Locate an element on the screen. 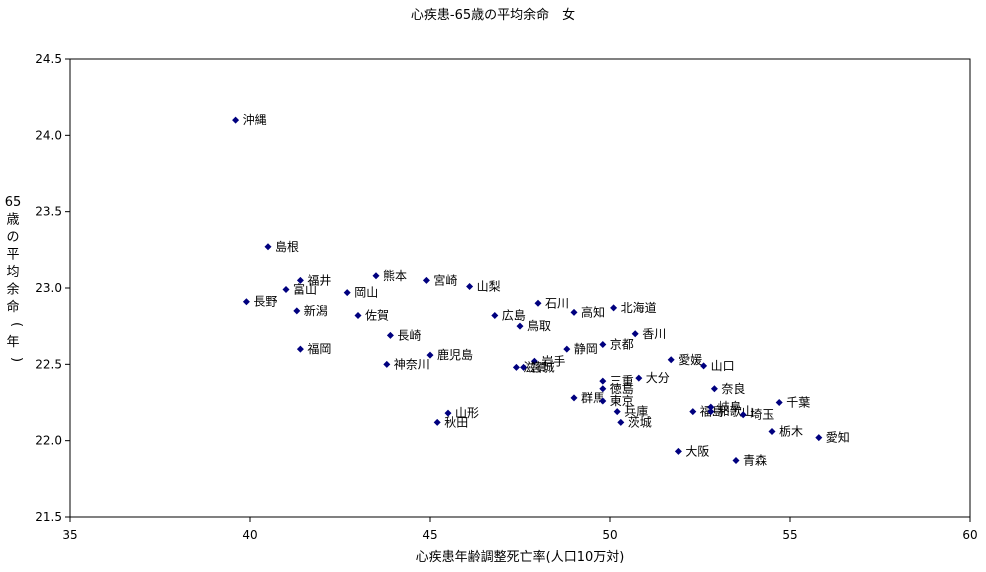  point-label: 長野 is located at coordinates (265, 302).